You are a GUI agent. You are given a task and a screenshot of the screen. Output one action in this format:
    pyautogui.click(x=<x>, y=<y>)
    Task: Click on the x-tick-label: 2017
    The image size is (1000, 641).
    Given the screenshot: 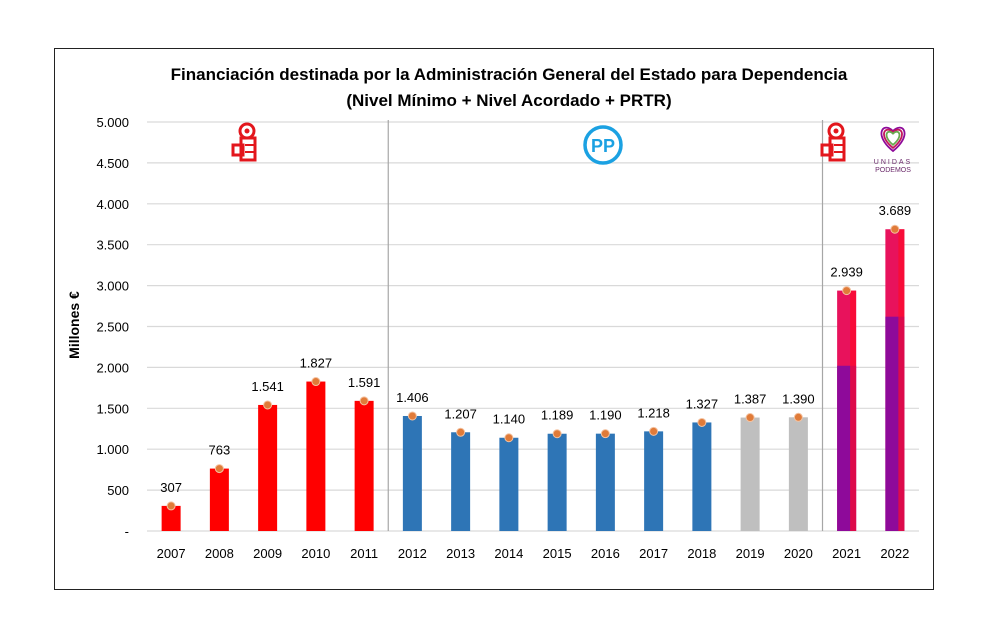 What is the action you would take?
    pyautogui.click(x=653, y=553)
    